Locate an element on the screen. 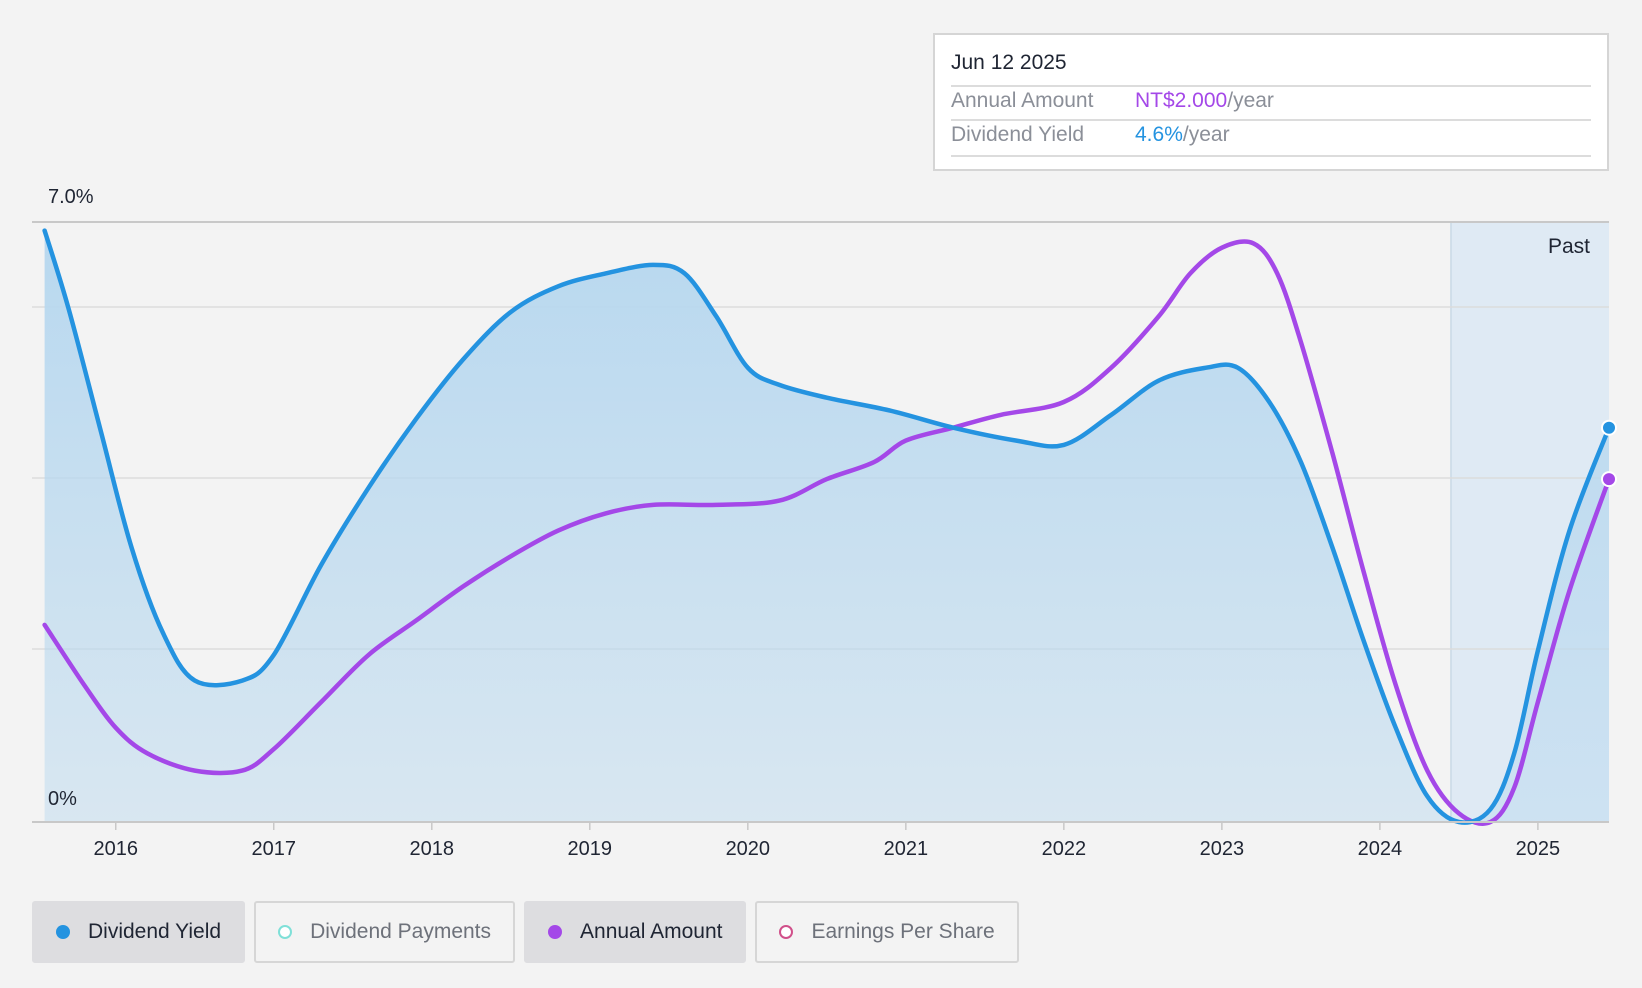 Image resolution: width=1642 pixels, height=988 pixels. tooltip-annual-amount-label: Annual Amount is located at coordinates (1022, 100).